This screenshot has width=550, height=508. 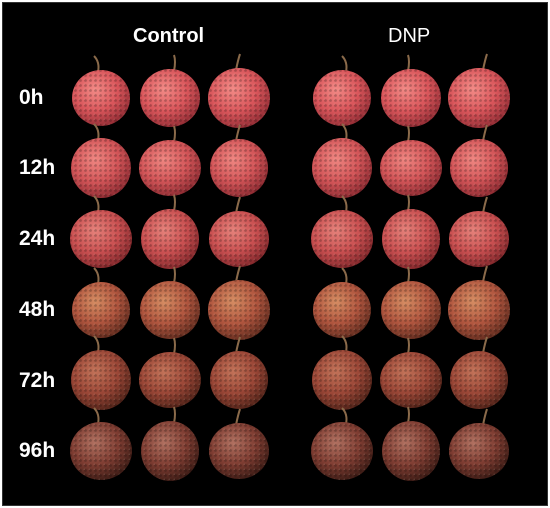 I want to click on row-label-96h: 96h, so click(x=37, y=450).